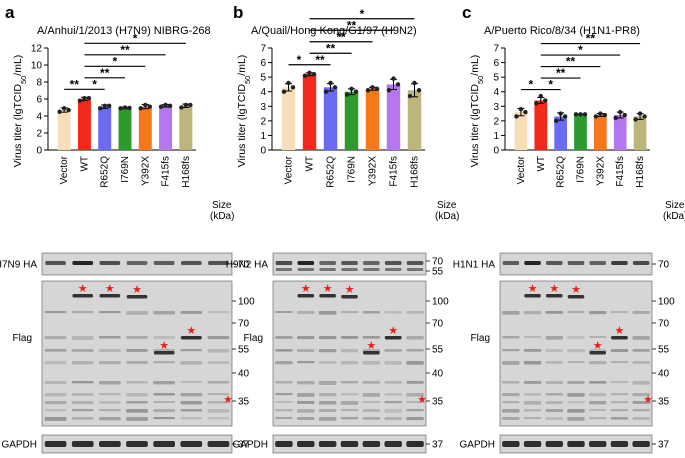  What do you see at coordinates (222, 216) in the screenshot?
I see `size-unit-label: (kDa)` at bounding box center [222, 216].